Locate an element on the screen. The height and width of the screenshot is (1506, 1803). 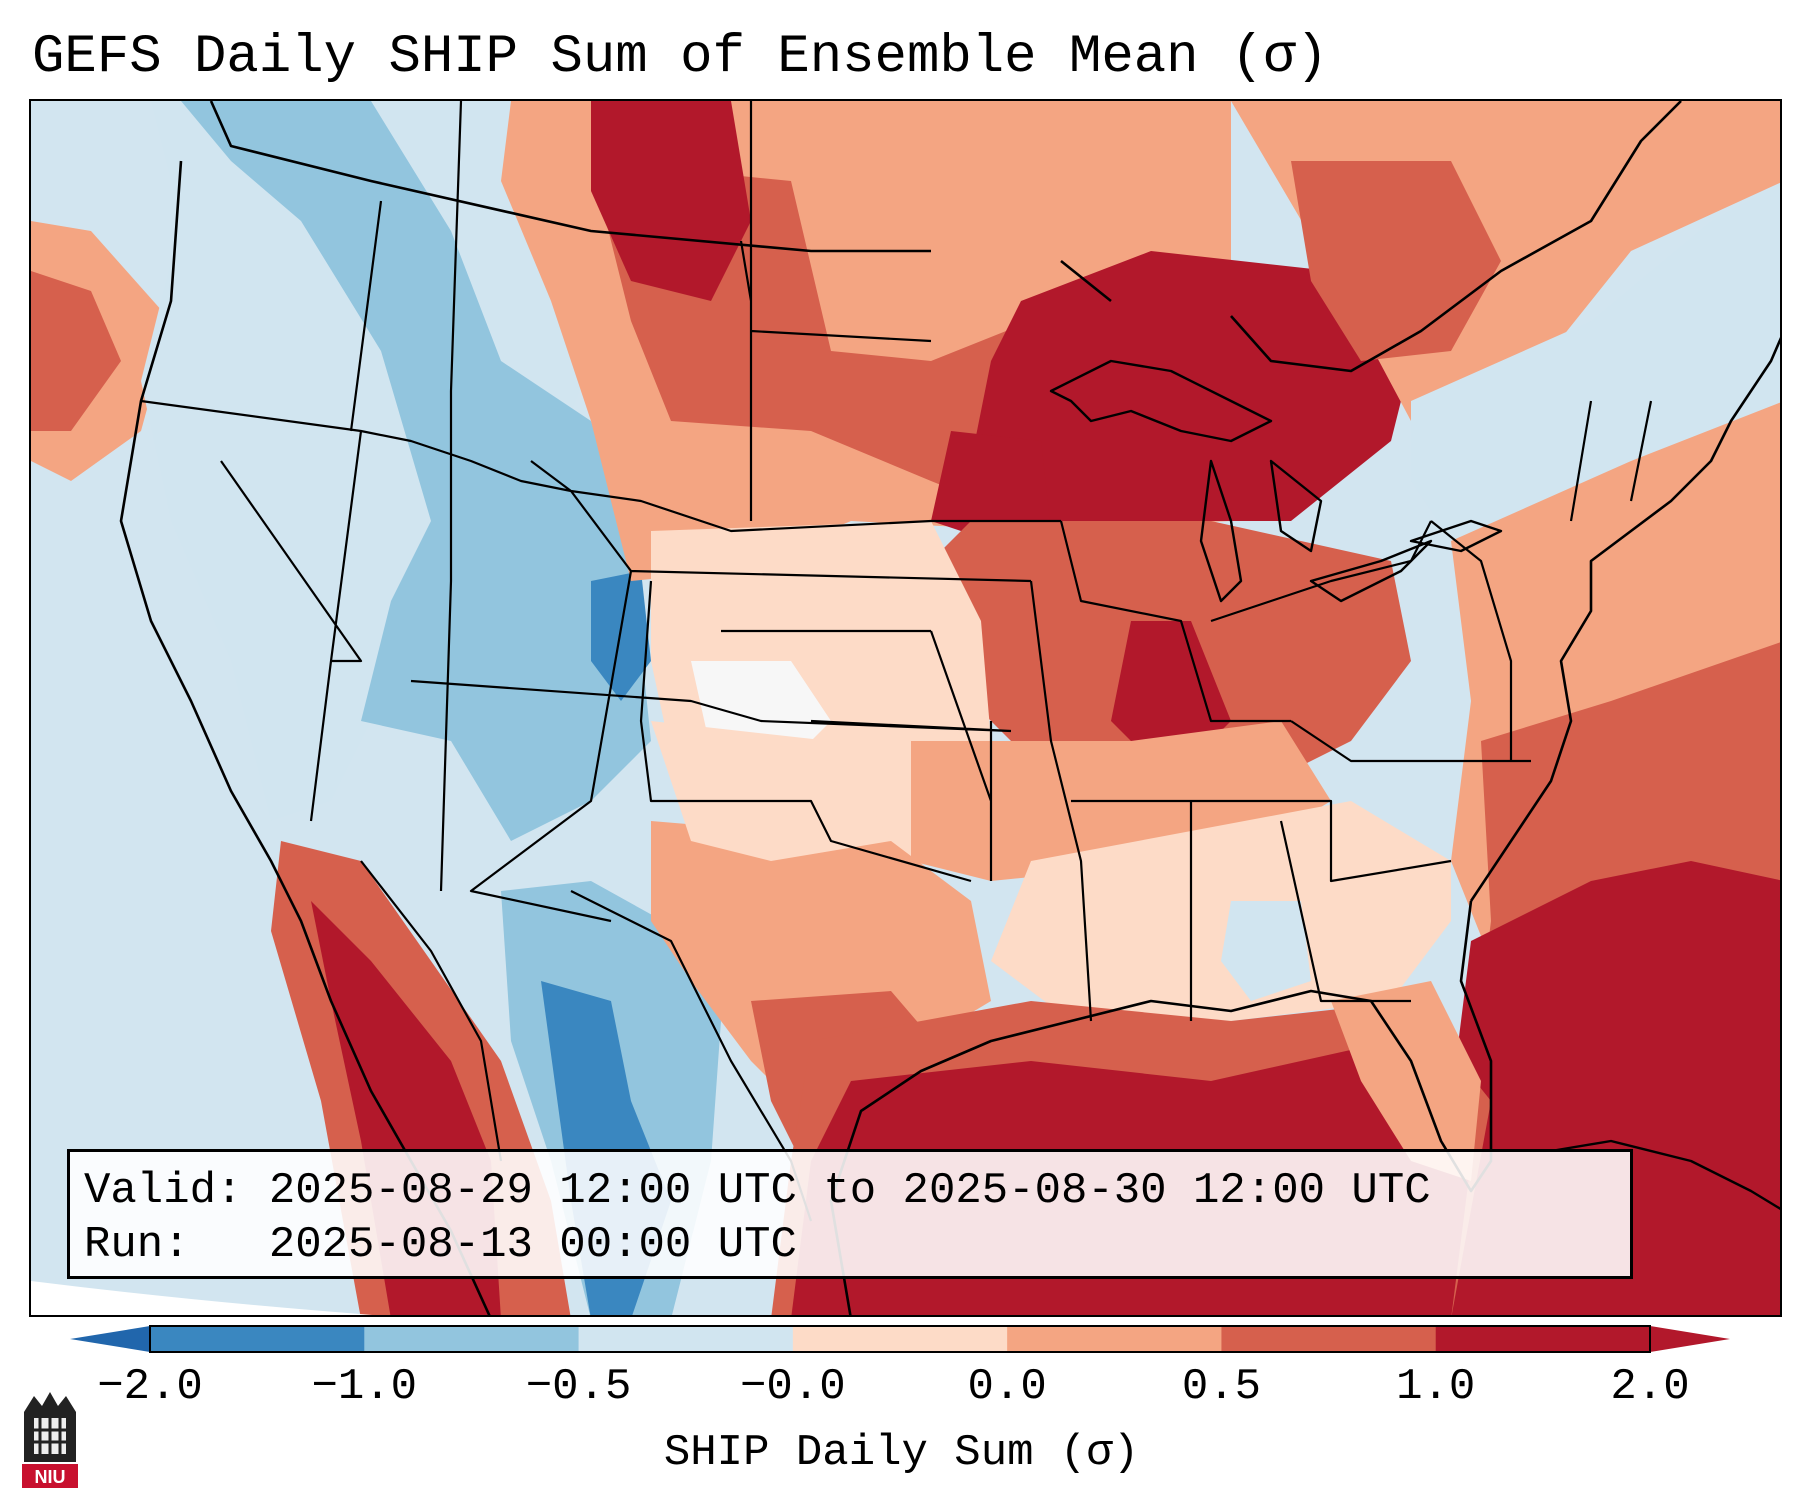
niu-logo: NIU is located at coordinates (50, 1440).